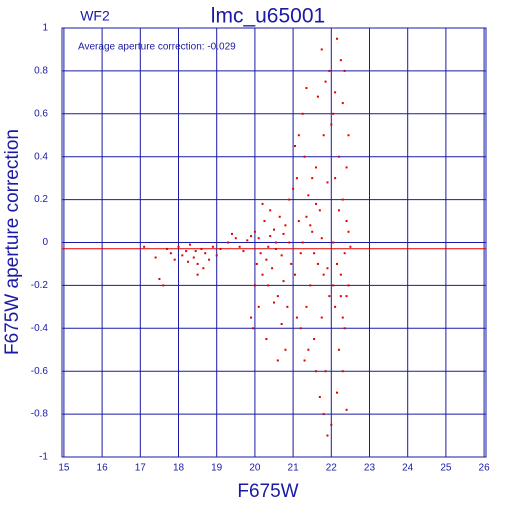 The width and height of the screenshot is (512, 512). What do you see at coordinates (45, 28) in the screenshot?
I see `y-tick-label: 1` at bounding box center [45, 28].